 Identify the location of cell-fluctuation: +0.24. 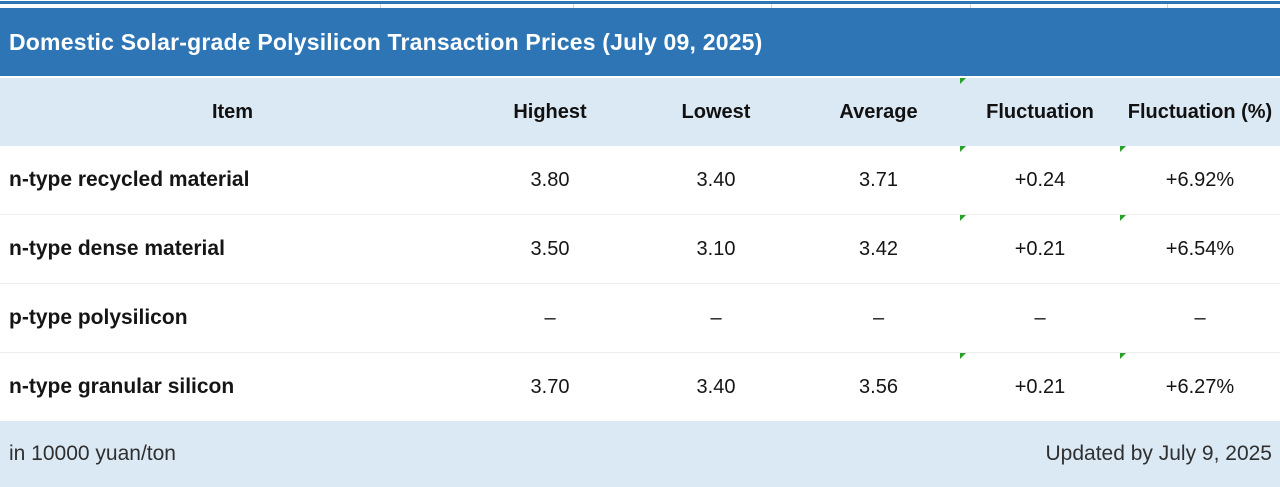
(1040, 180).